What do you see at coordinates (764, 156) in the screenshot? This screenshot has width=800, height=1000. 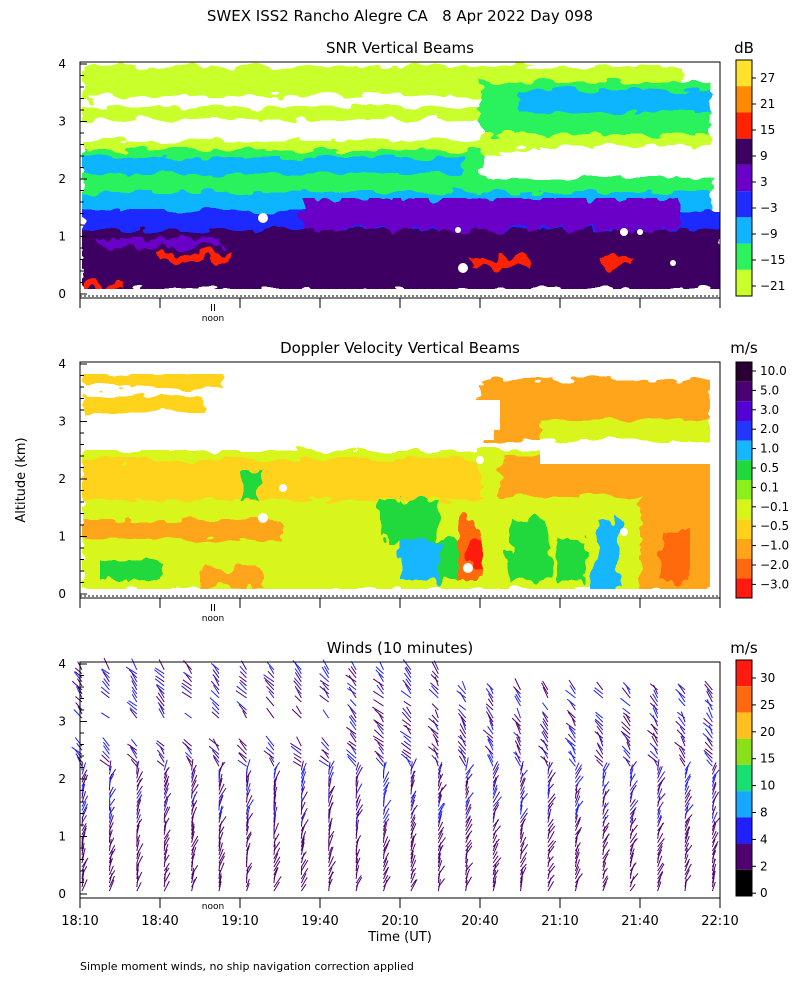 I see `snr-colorbar-label: 9` at bounding box center [764, 156].